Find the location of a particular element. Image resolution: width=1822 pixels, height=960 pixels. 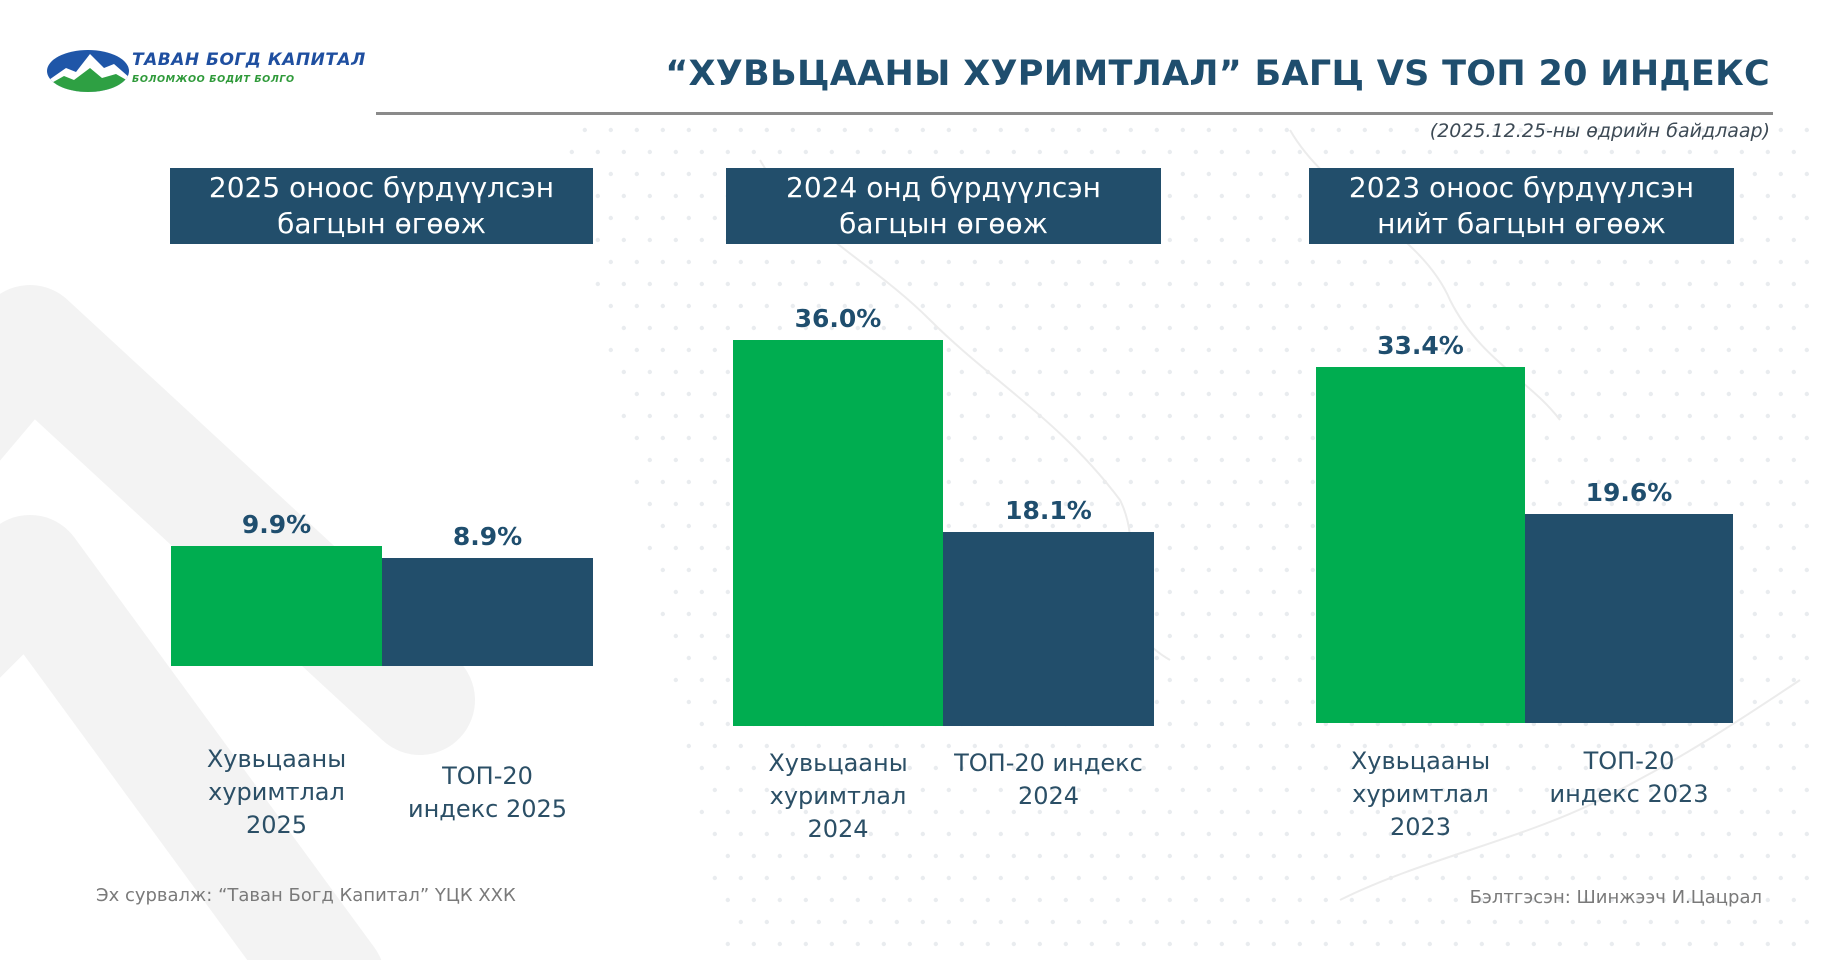

chart-1-category-portfolio-line: Хувьцааны is located at coordinates (276, 759).